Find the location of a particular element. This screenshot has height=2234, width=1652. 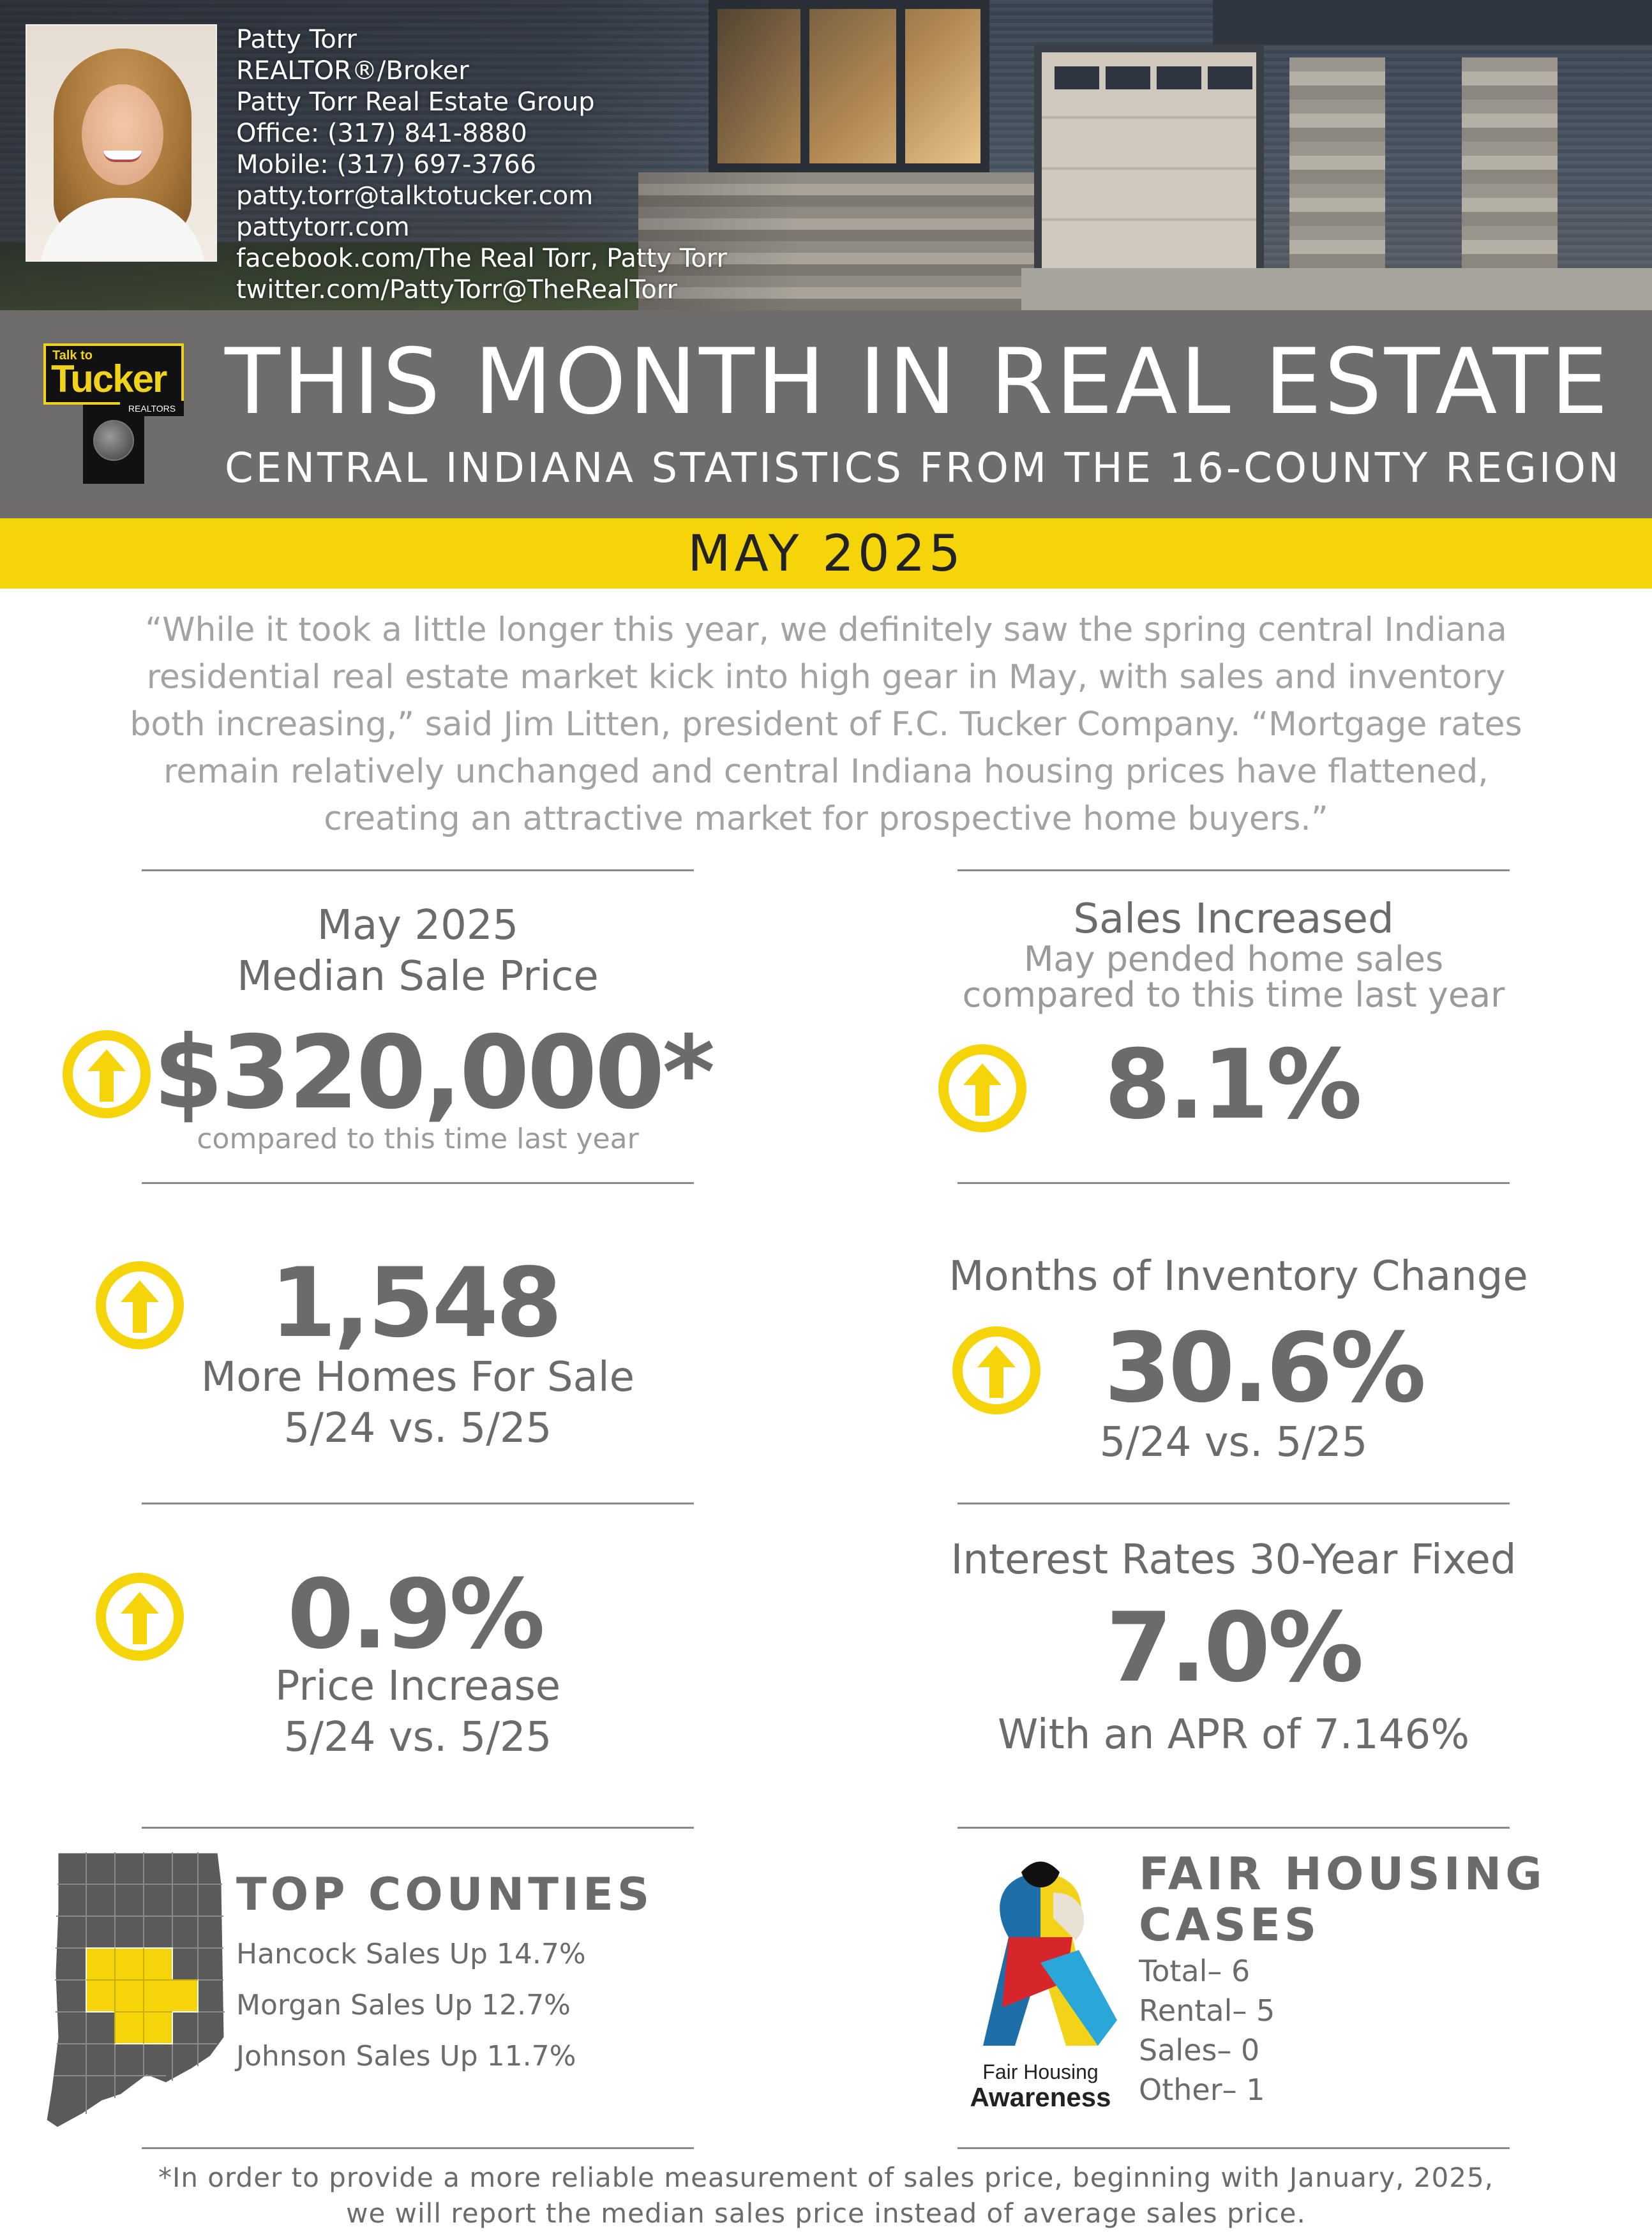

homes-period: 5/24 vs. 5/25 is located at coordinates (417, 1428).